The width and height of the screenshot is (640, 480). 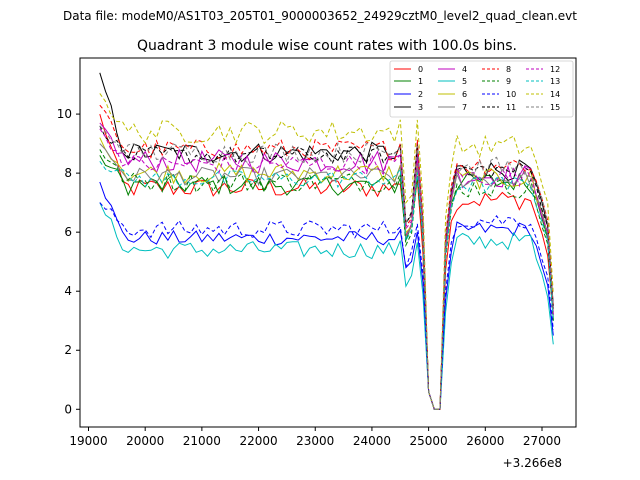 What do you see at coordinates (508, 81) in the screenshot?
I see `legend-label-9: 9` at bounding box center [508, 81].